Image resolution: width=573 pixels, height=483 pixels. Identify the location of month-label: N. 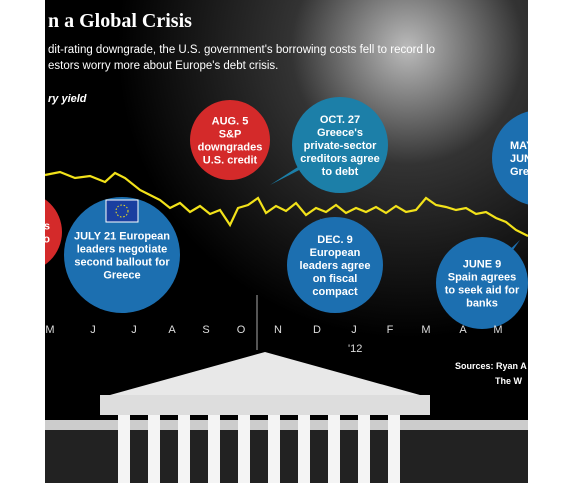
(278, 330).